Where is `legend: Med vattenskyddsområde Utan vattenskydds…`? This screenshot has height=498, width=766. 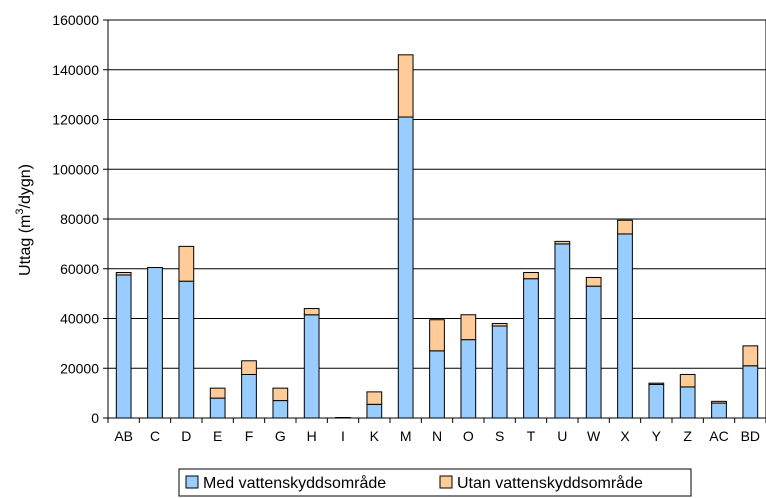
legend: Med vattenskyddsområde Utan vattenskydds… is located at coordinates (435, 482).